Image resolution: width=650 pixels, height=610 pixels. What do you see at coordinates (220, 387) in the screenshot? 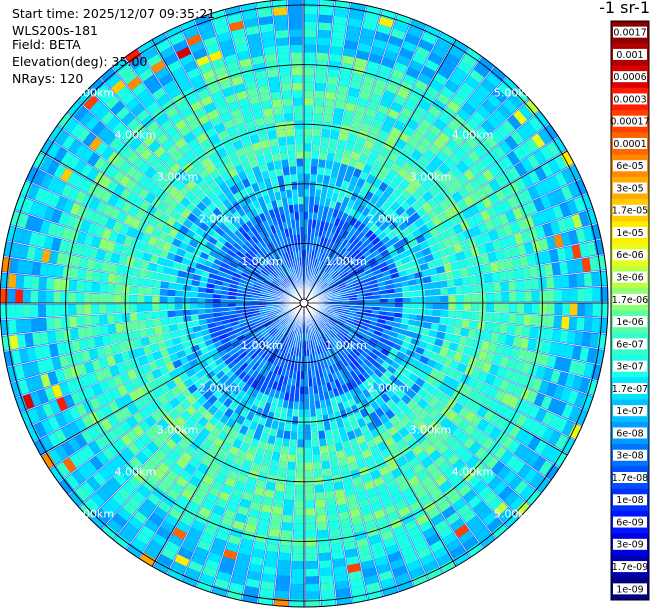
I see `range-ring-label: 2.00km` at bounding box center [220, 387].